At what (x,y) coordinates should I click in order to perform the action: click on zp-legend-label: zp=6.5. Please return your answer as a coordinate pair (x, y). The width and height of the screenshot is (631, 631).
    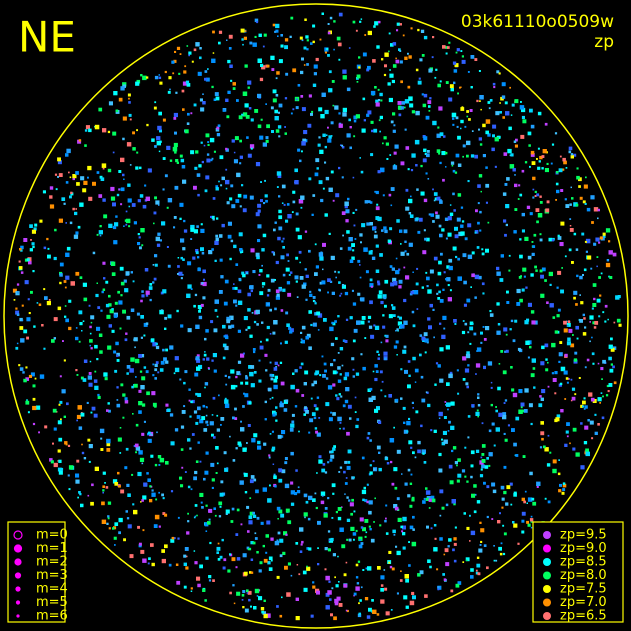
    Looking at the image, I should click on (583, 616).